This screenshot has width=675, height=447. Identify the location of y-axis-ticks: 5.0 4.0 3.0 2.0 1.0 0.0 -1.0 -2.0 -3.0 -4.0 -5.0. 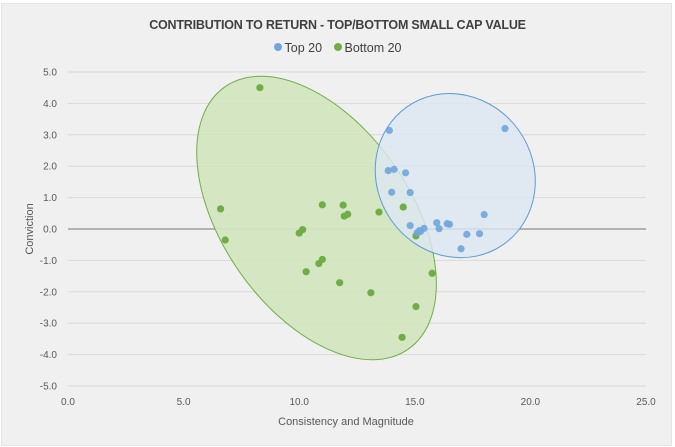
(49, 230).